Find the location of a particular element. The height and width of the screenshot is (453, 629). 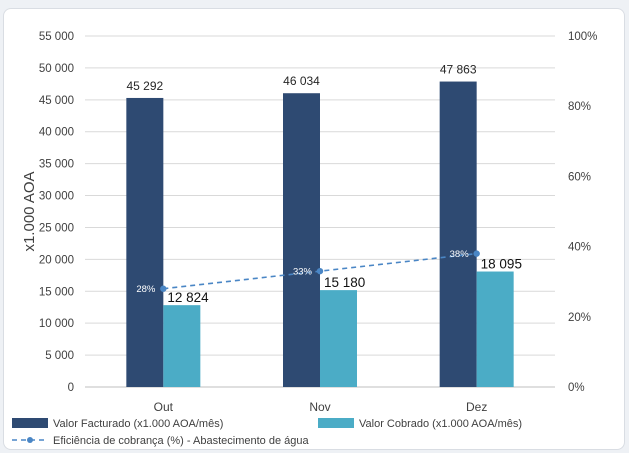

data-label-eficiencia: 33% is located at coordinates (303, 272).